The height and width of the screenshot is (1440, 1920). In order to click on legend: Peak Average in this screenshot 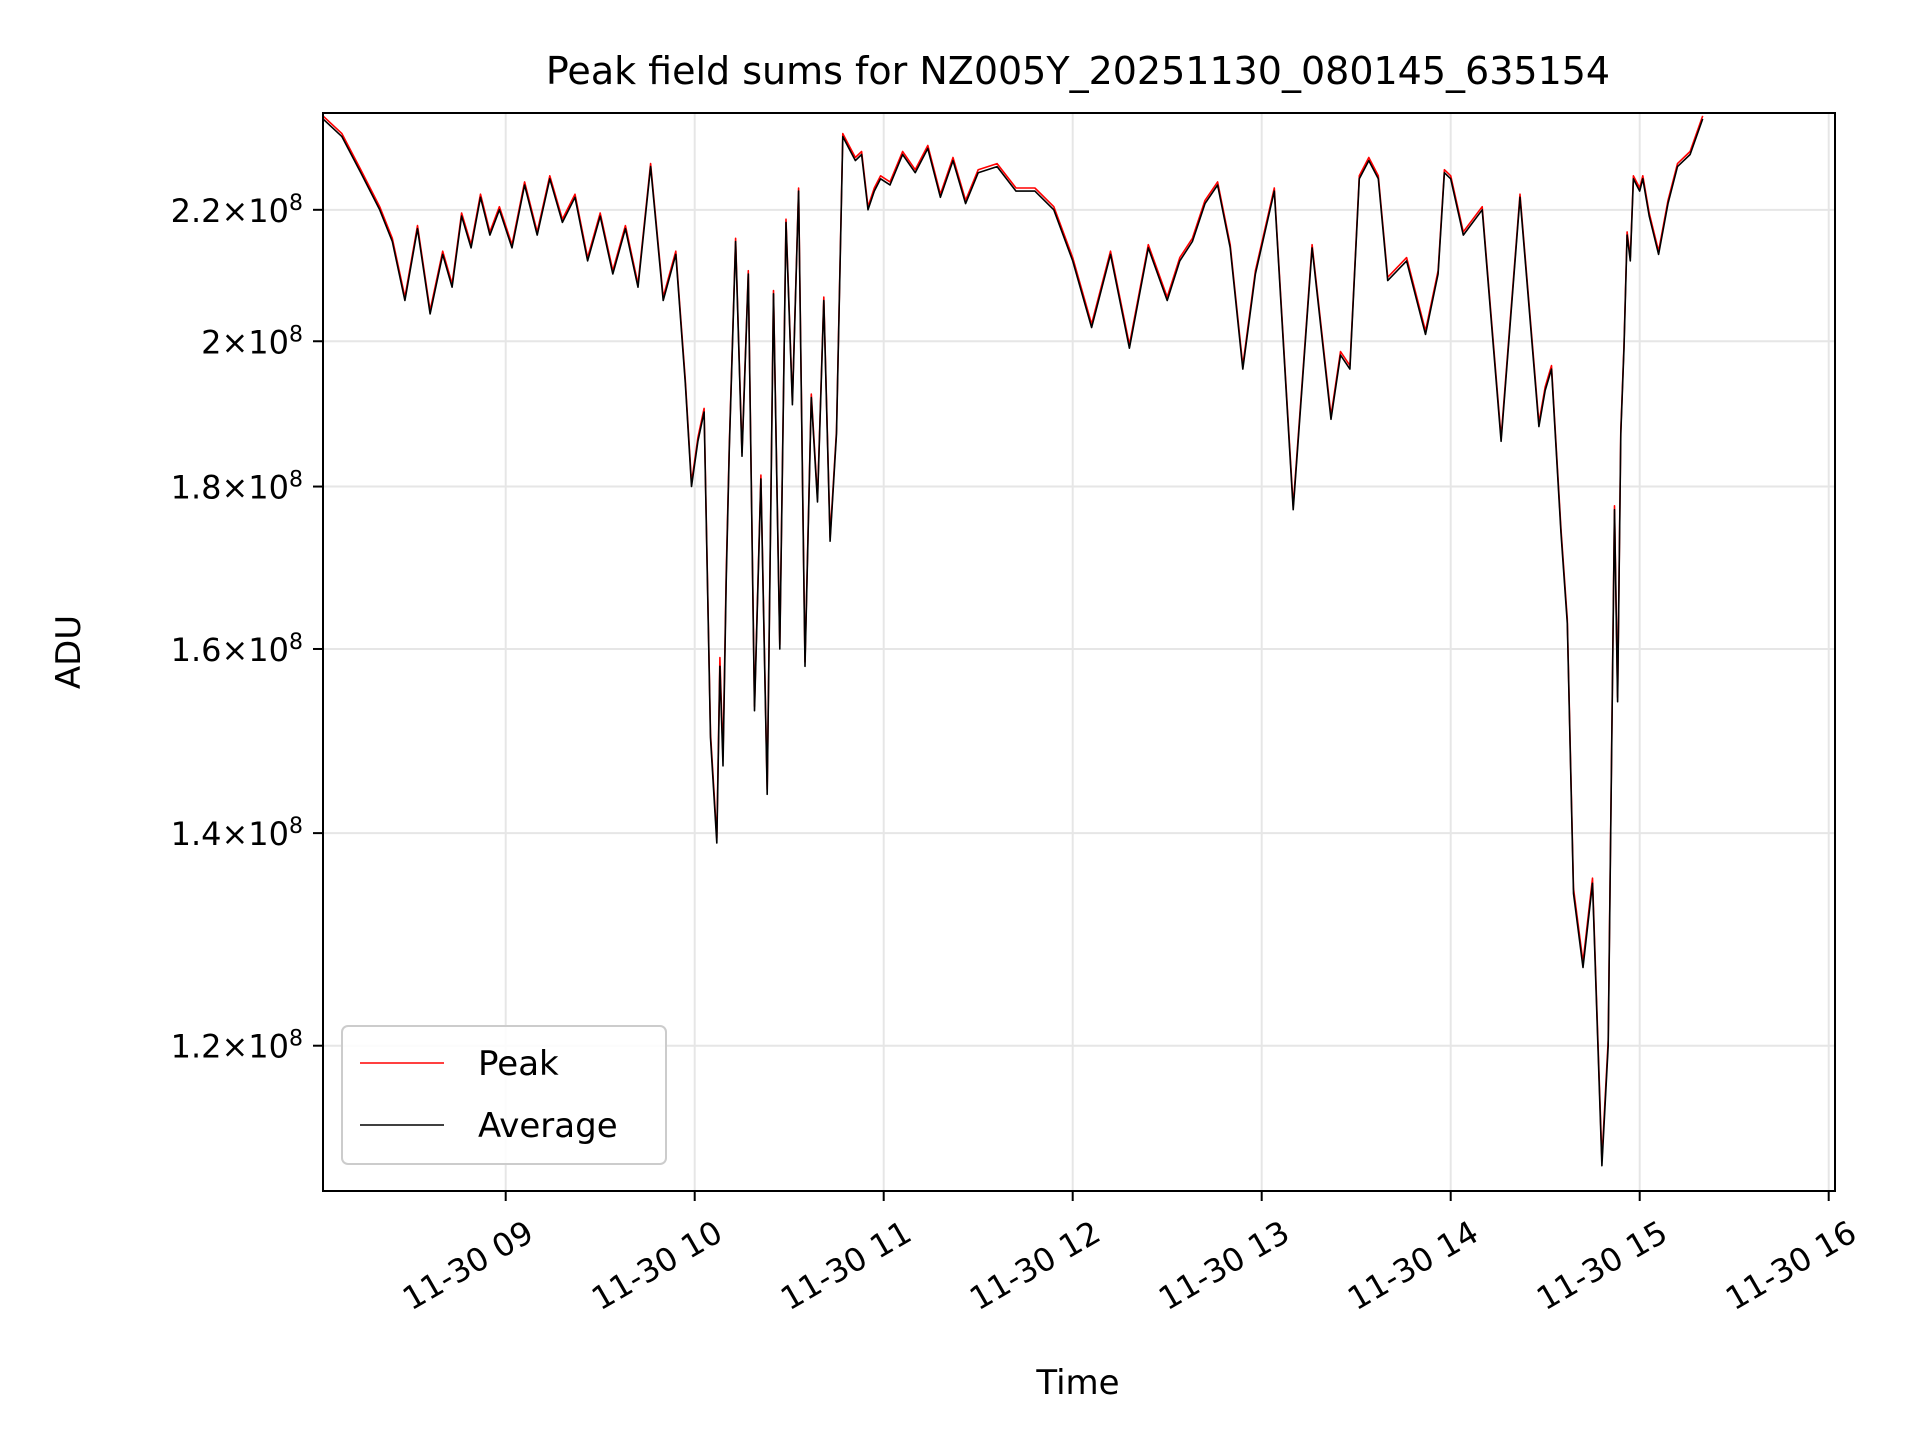, I will do `click(504, 1095)`.